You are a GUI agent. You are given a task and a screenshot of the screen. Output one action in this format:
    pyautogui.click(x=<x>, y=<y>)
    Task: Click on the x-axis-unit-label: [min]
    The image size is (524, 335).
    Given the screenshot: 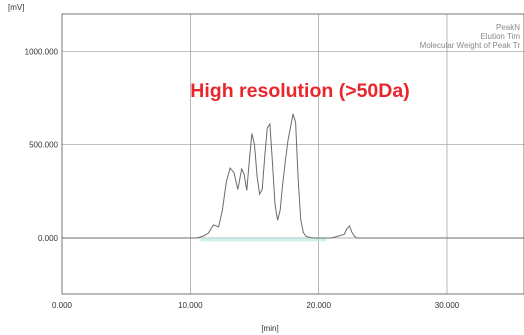 What is the action you would take?
    pyautogui.click(x=269, y=328)
    